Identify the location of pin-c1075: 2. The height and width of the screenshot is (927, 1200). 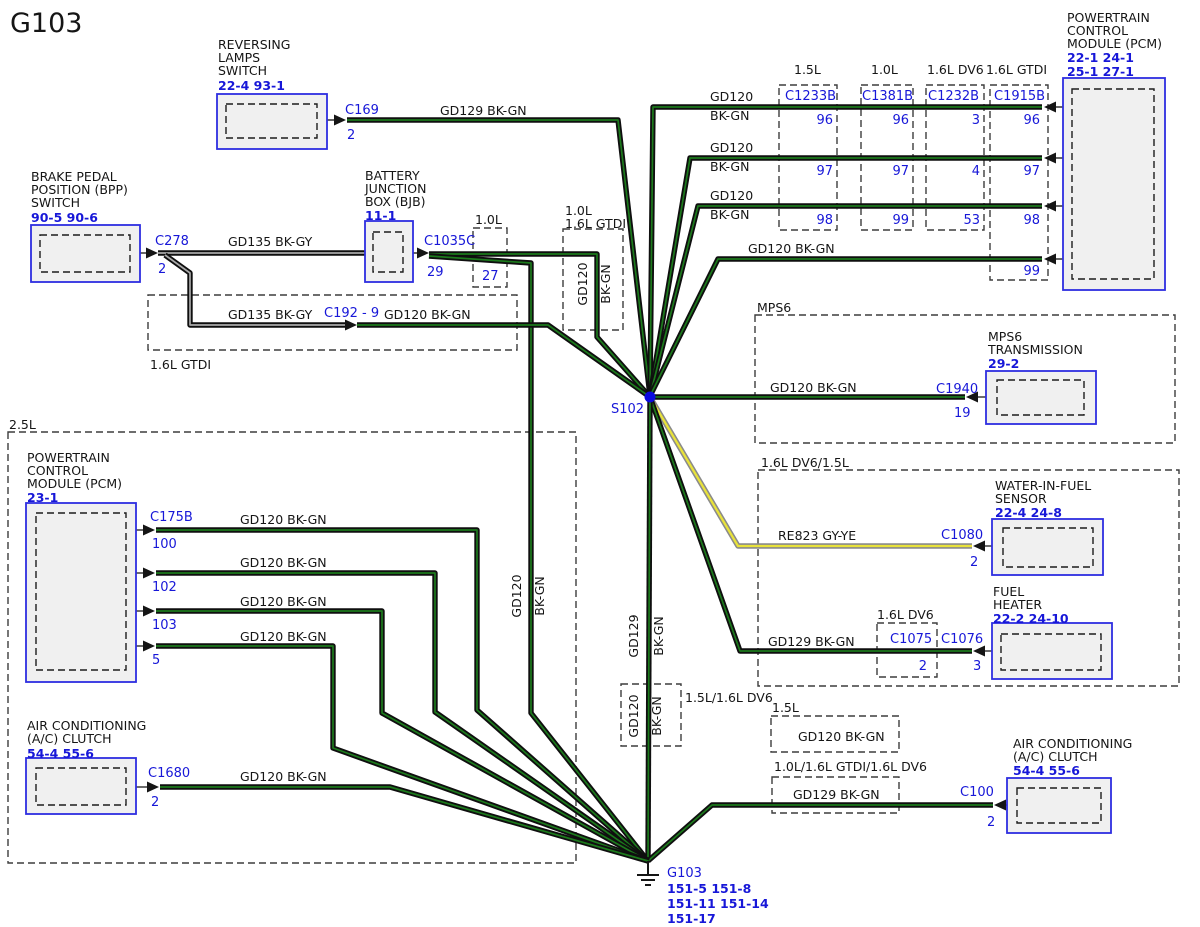
(923, 666).